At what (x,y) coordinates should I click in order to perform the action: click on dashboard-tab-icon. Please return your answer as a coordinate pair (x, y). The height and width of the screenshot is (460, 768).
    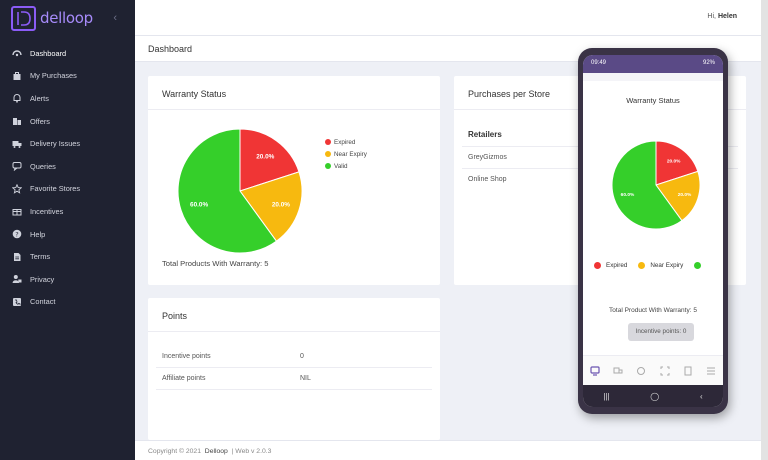
    Looking at the image, I should click on (595, 370).